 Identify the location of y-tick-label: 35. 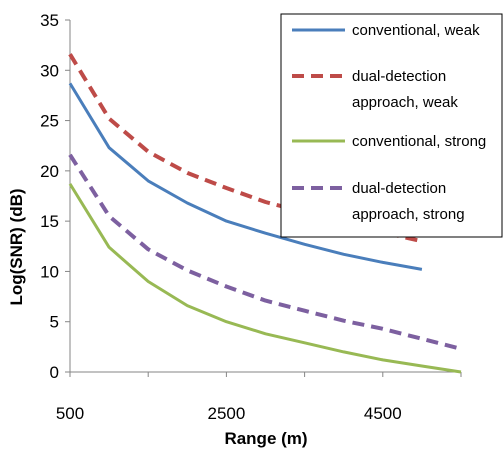
(49, 20).